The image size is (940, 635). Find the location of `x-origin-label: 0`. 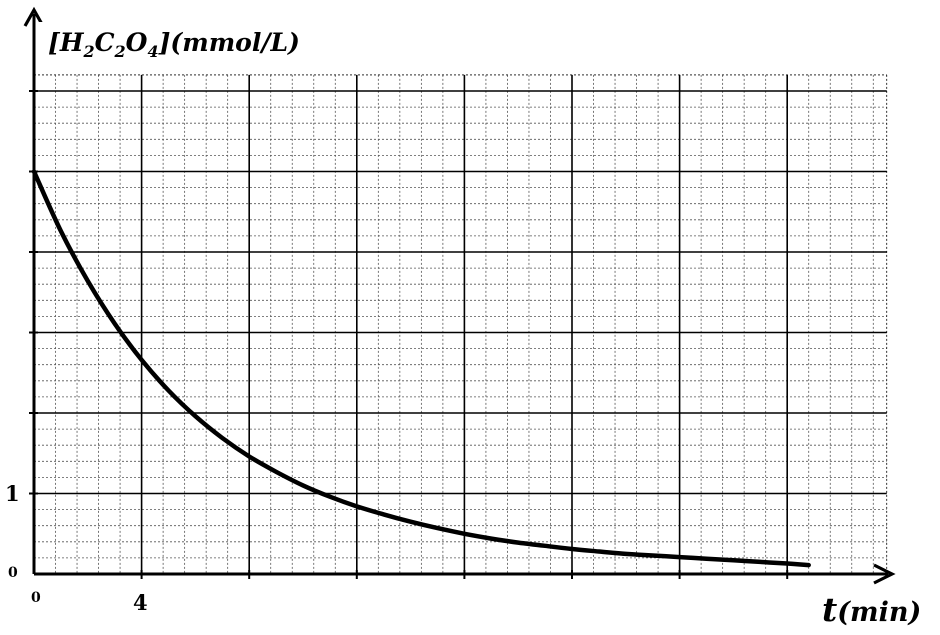

x-origin-label: 0 is located at coordinates (36, 598).